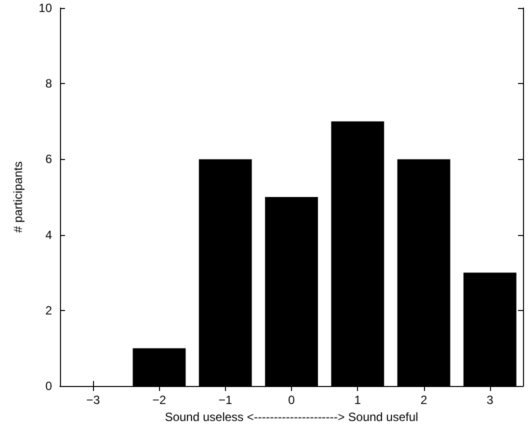 This screenshot has width=530, height=429. What do you see at coordinates (424, 400) in the screenshot?
I see `x-tick-label: 2` at bounding box center [424, 400].